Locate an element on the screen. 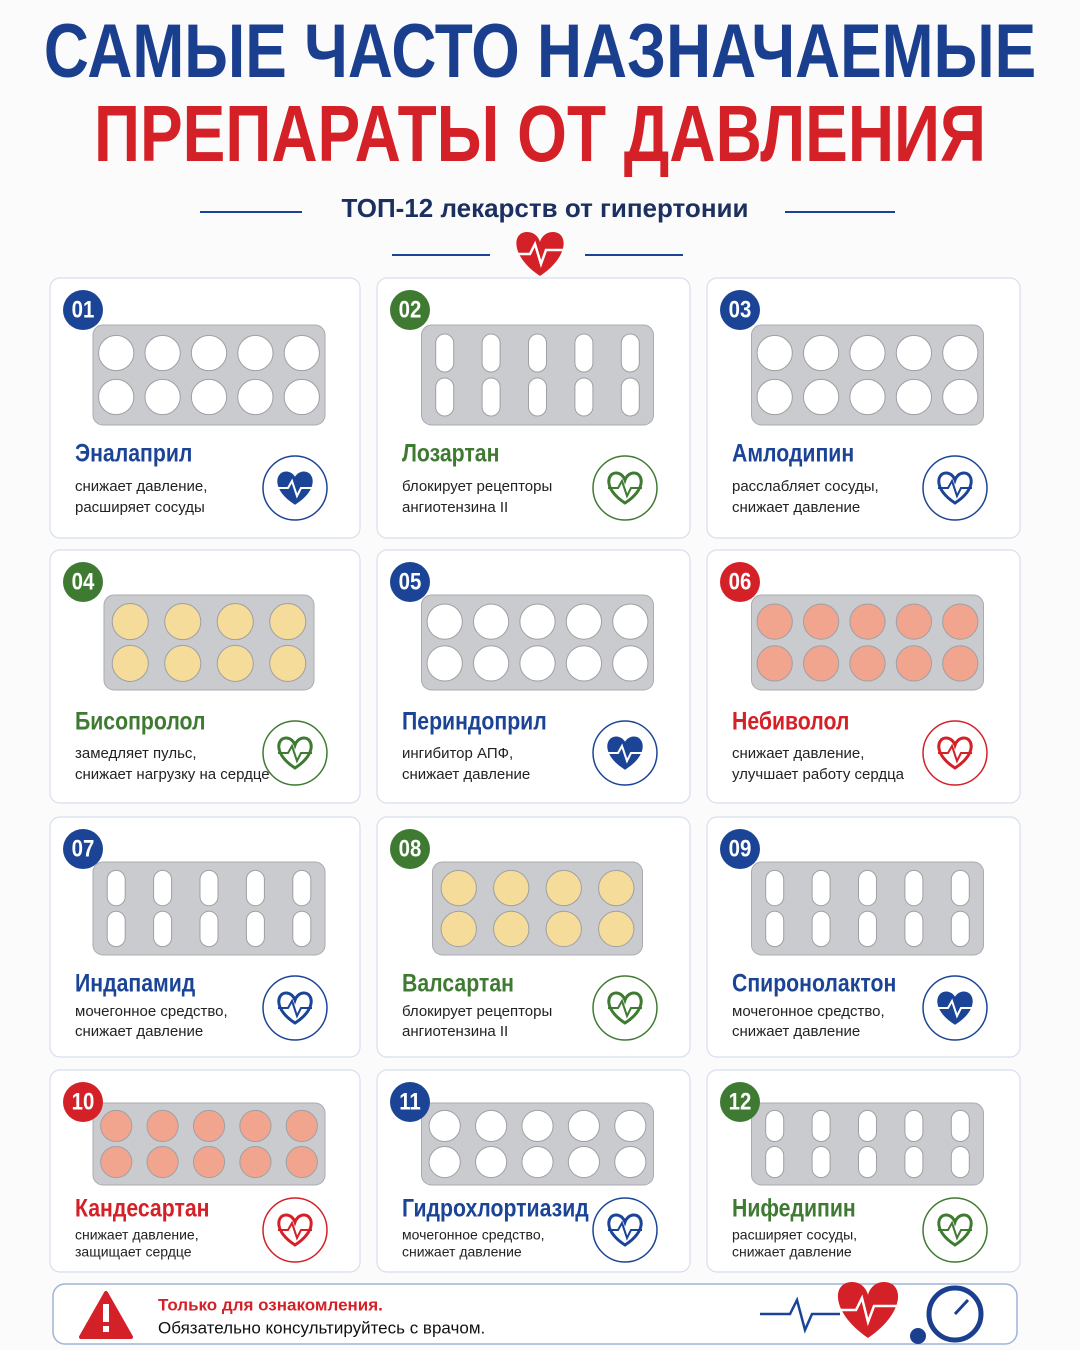  drug-name: Гидрохлортиазид is located at coordinates (495, 1208).